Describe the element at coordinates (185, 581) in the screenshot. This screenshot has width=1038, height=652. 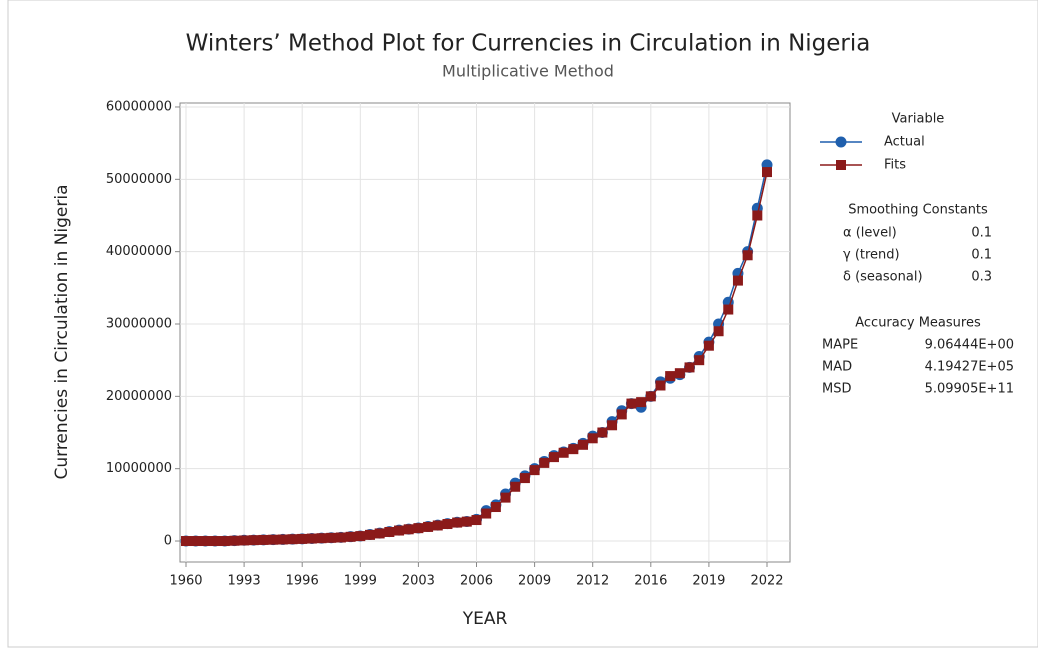
I see `x-tick-label: 1960` at that location.